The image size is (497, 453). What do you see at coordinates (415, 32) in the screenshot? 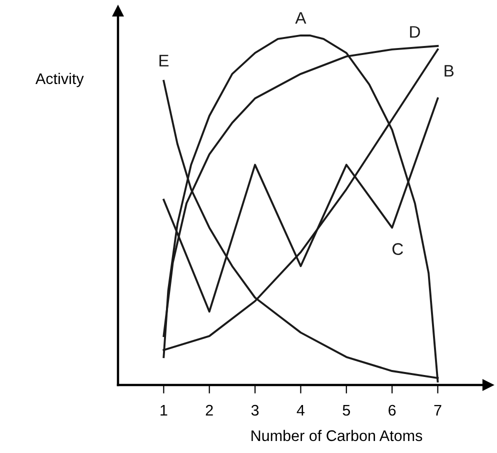
I see `series-label: D` at bounding box center [415, 32].